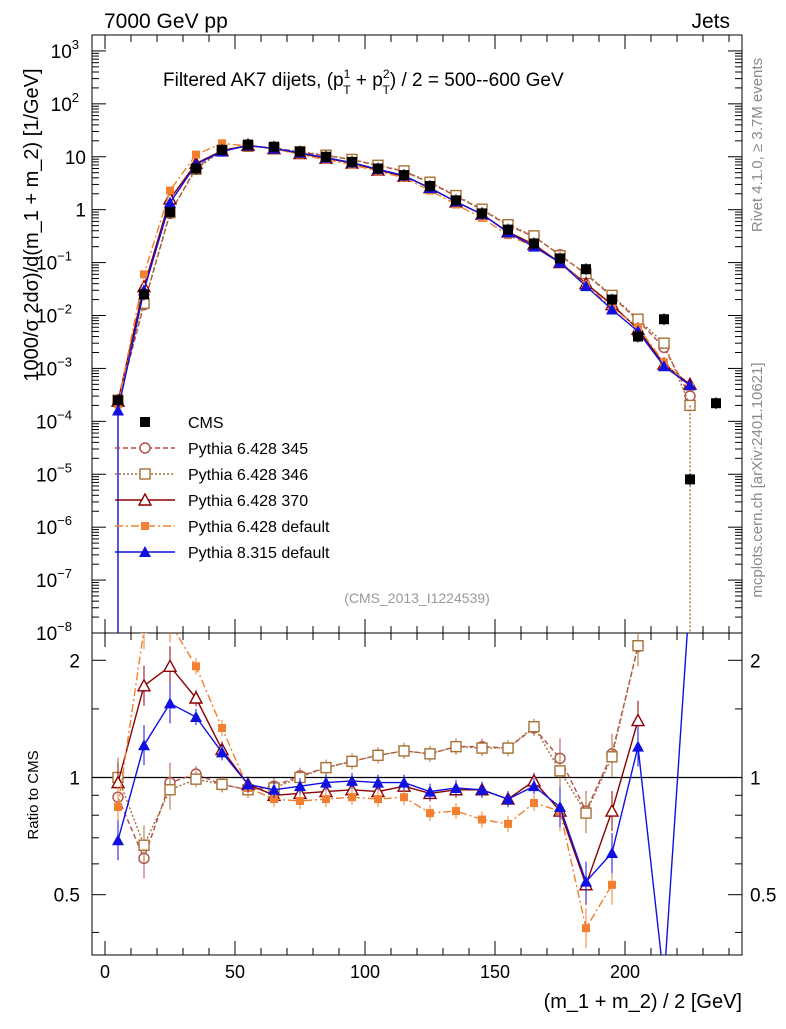 This screenshot has width=786, height=1029. What do you see at coordinates (54, 420) in the screenshot?
I see `y-tick-label: 10⁻⁴` at bounding box center [54, 420].